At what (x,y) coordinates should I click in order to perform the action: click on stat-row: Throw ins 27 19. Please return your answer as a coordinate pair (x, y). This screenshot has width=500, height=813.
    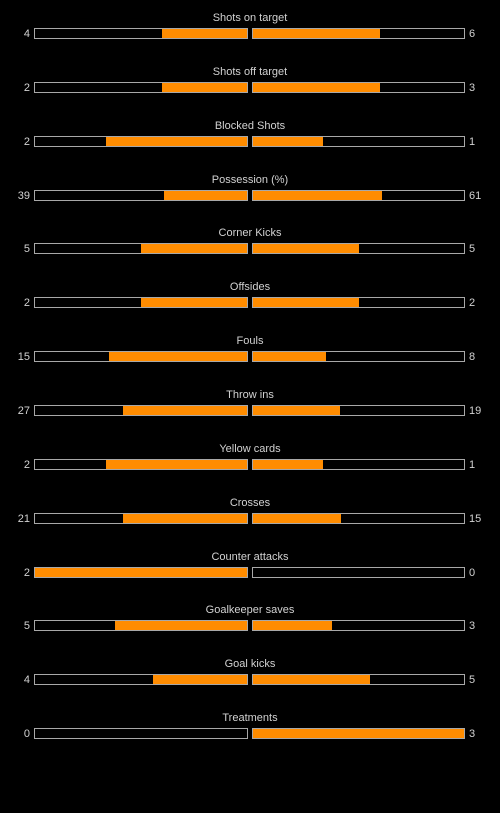
    Looking at the image, I should click on (250, 404).